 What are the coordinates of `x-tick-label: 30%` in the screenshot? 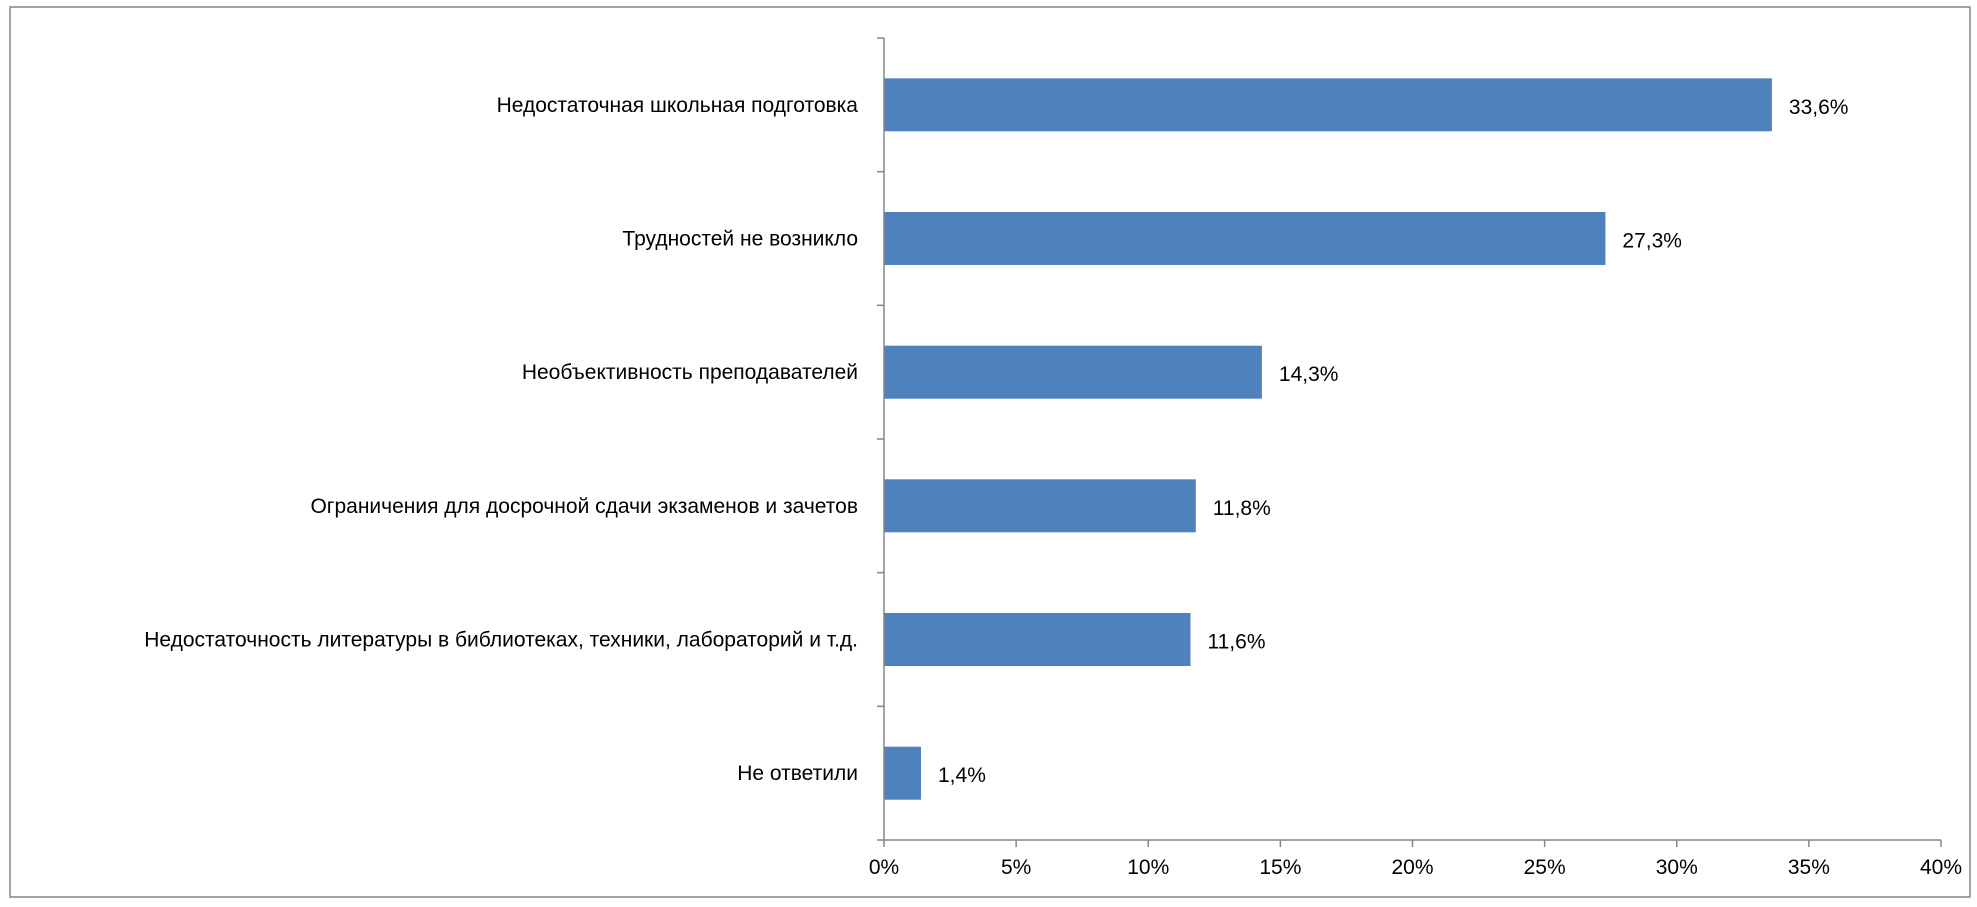 It's located at (1677, 867).